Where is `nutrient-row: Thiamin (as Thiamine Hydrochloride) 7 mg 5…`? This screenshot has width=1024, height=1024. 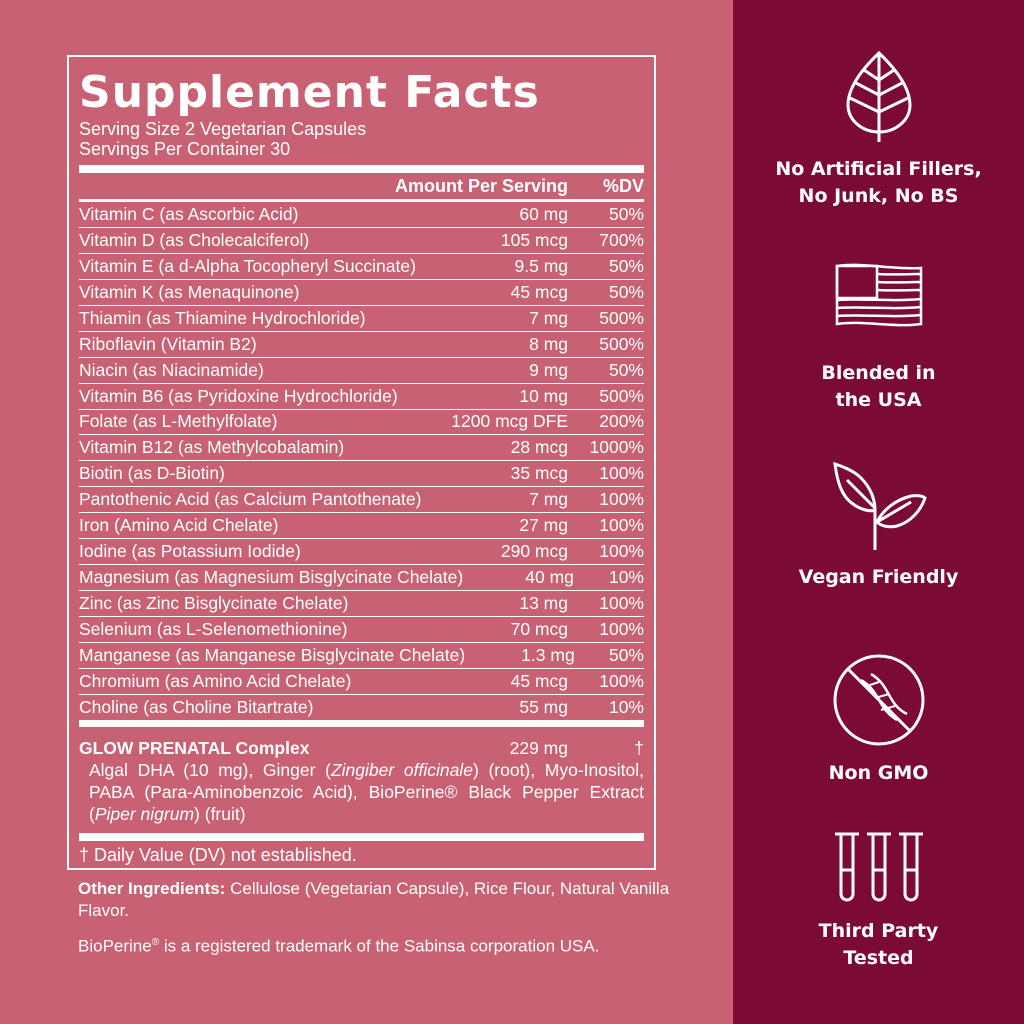 nutrient-row: Thiamin (as Thiamine Hydrochloride) 7 mg 5… is located at coordinates (361, 319).